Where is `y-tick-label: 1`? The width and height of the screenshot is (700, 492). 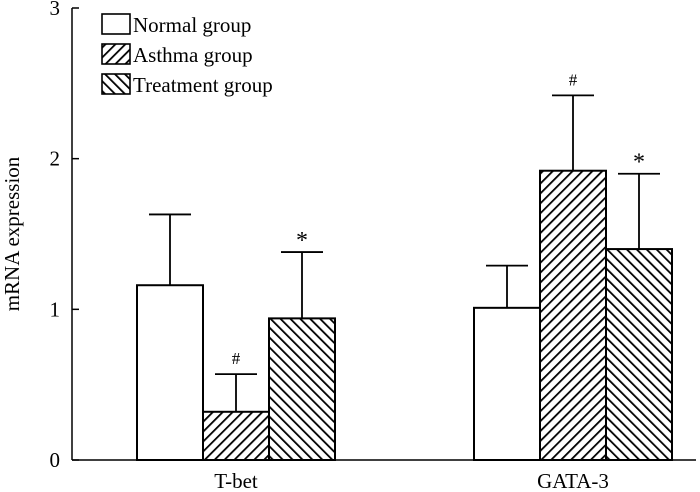 y-tick-label: 1 is located at coordinates (55, 309).